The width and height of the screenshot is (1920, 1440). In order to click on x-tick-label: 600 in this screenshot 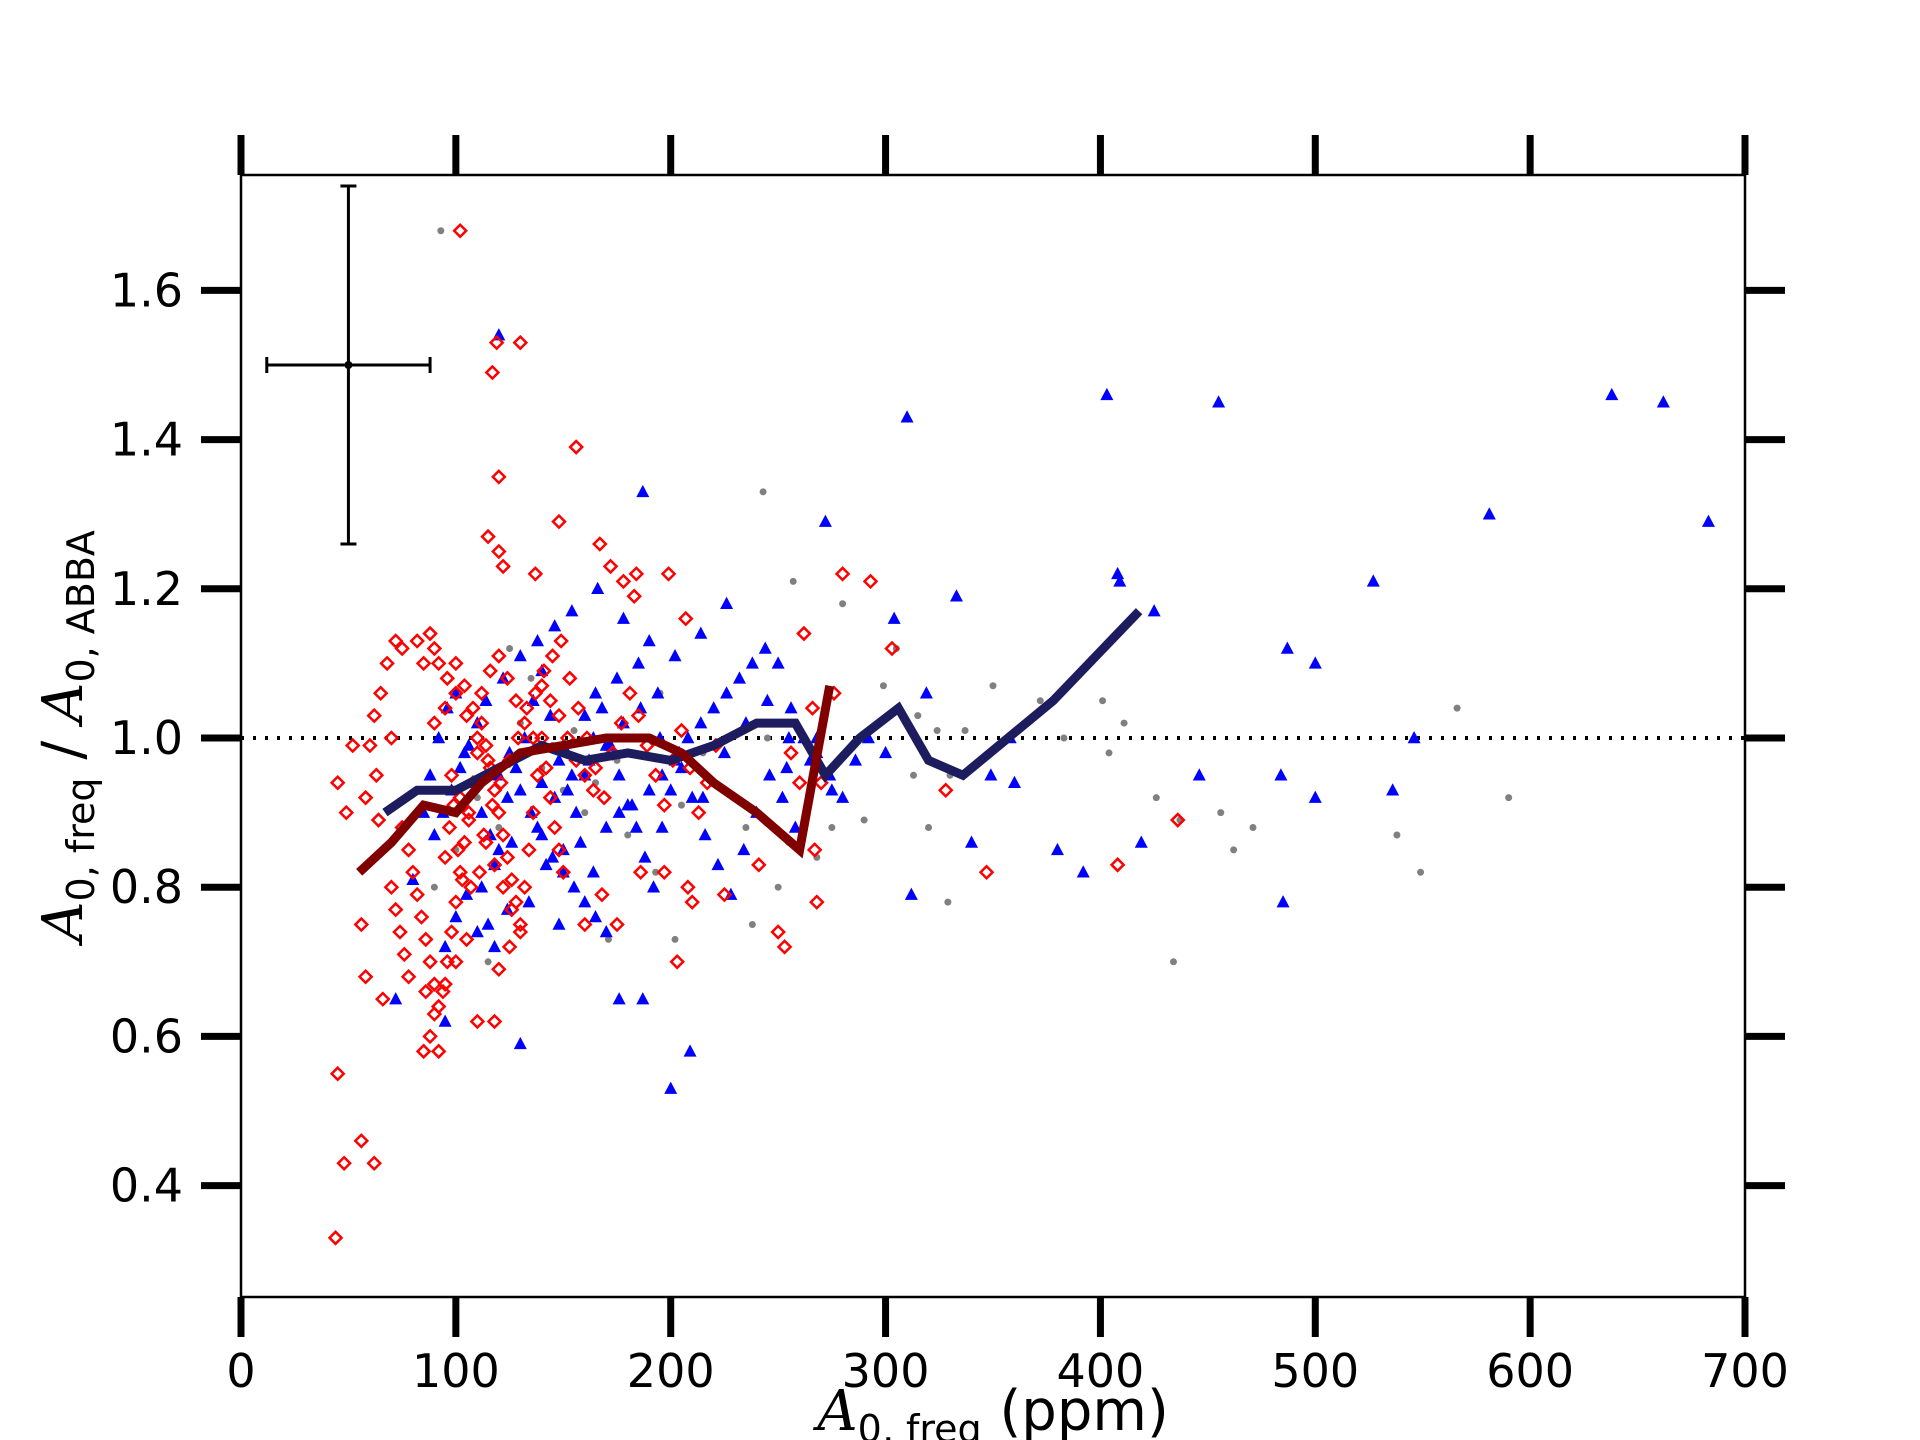, I will do `click(1530, 1371)`.